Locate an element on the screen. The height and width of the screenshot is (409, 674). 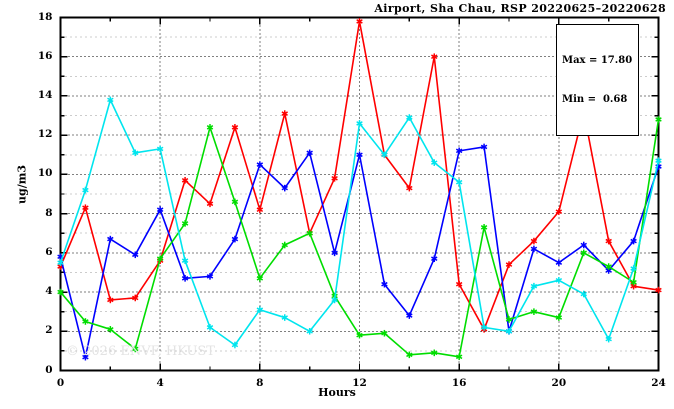
y-tick-label: 2 is located at coordinates (49, 330).